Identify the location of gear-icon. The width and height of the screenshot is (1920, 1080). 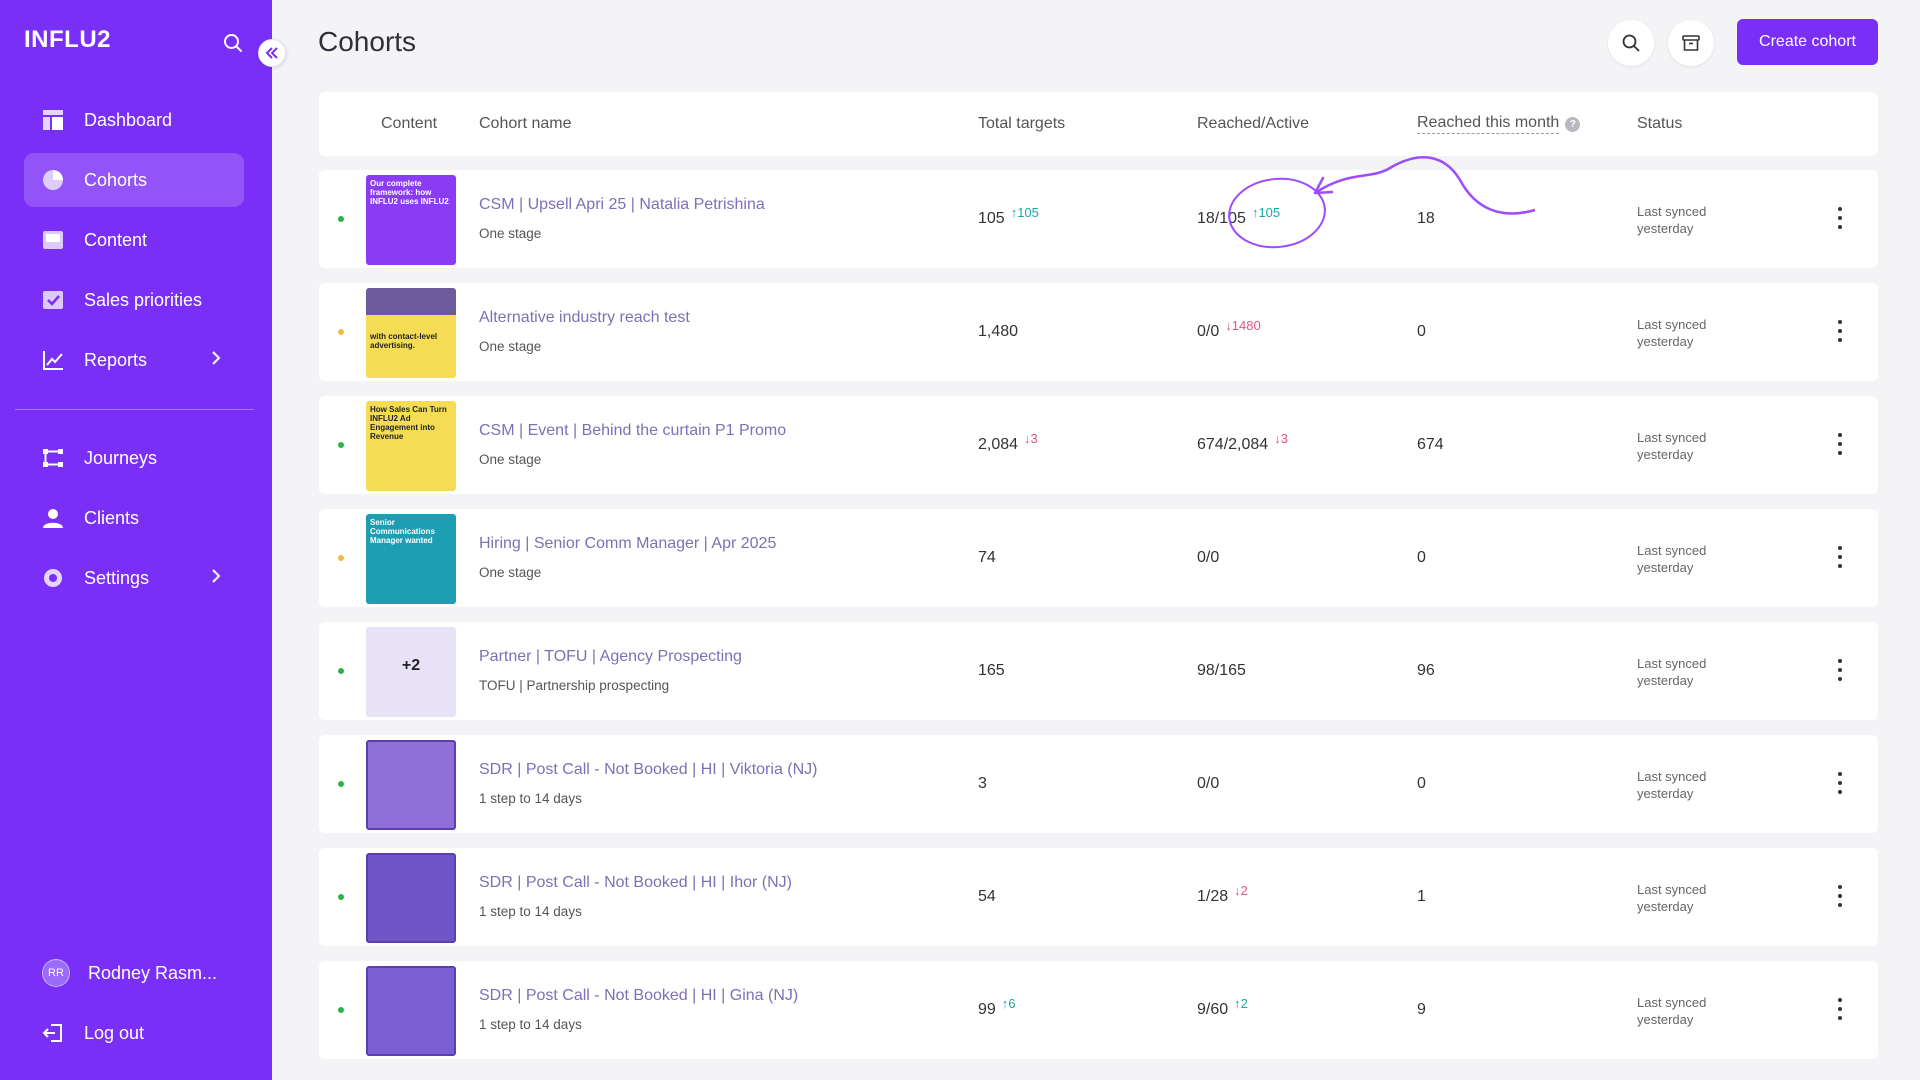
(53, 578).